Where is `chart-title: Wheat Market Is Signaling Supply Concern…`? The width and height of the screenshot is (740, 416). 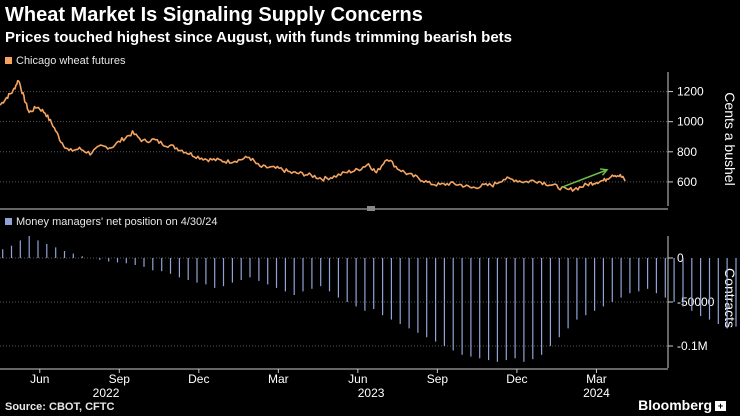 chart-title: Wheat Market Is Signaling Supply Concern… is located at coordinates (214, 15).